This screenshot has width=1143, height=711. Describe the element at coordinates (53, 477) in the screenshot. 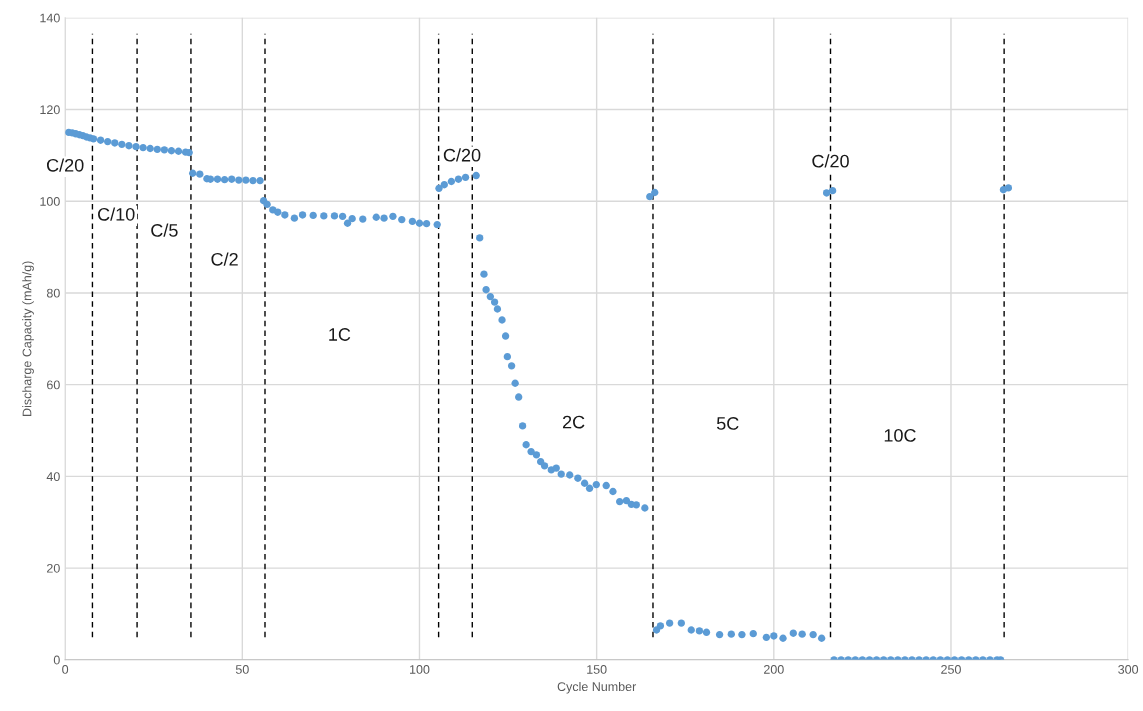

I see `y-tick-label: 40` at that location.